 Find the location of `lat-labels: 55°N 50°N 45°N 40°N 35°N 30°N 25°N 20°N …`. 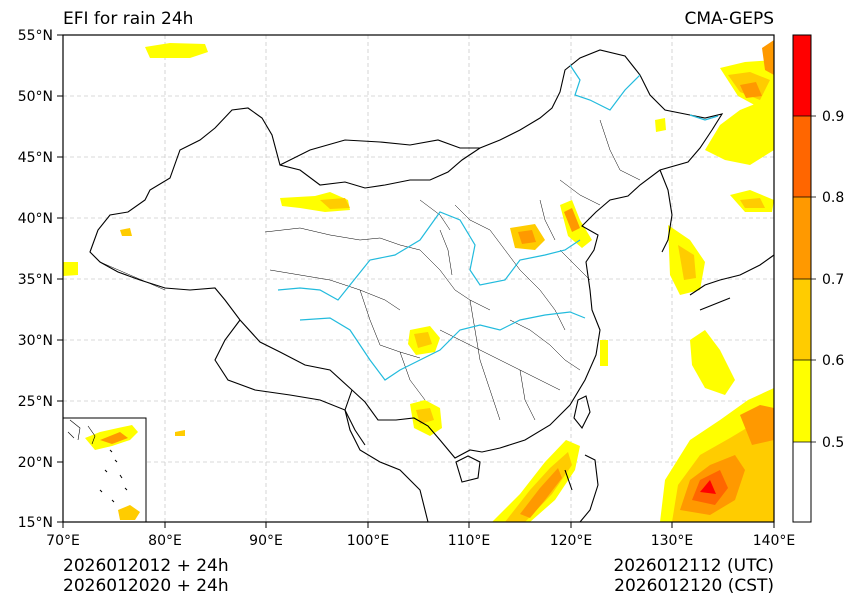

lat-labels: 55°N 50°N 45°N 40°N 35°N 30°N 25°N 20°N … is located at coordinates (35, 279).